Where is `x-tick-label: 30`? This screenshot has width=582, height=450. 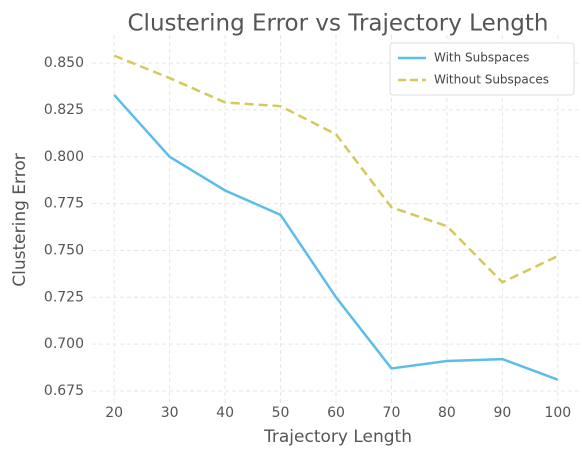 x-tick-label: 30 is located at coordinates (170, 413).